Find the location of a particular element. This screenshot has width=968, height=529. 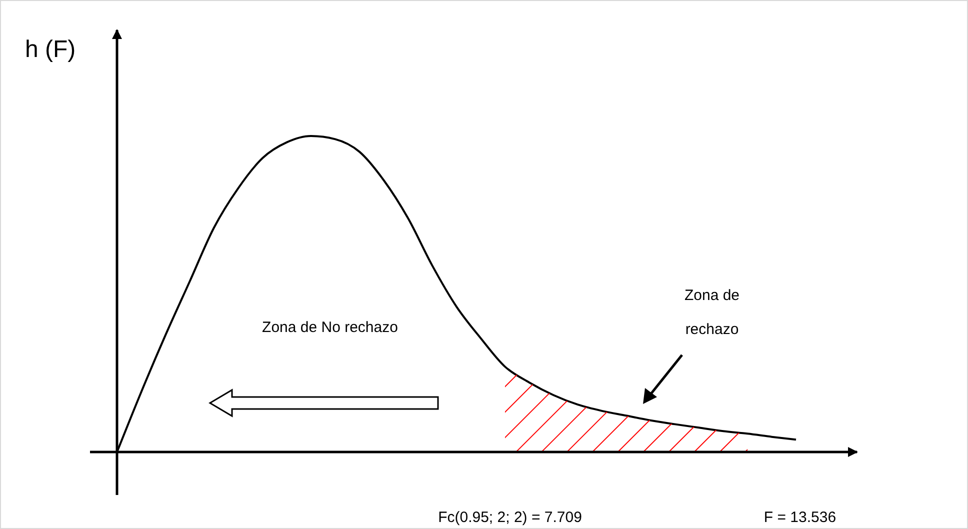

text: Fc(0.95; 2; 2) = 7.709 is located at coordinates (510, 517).